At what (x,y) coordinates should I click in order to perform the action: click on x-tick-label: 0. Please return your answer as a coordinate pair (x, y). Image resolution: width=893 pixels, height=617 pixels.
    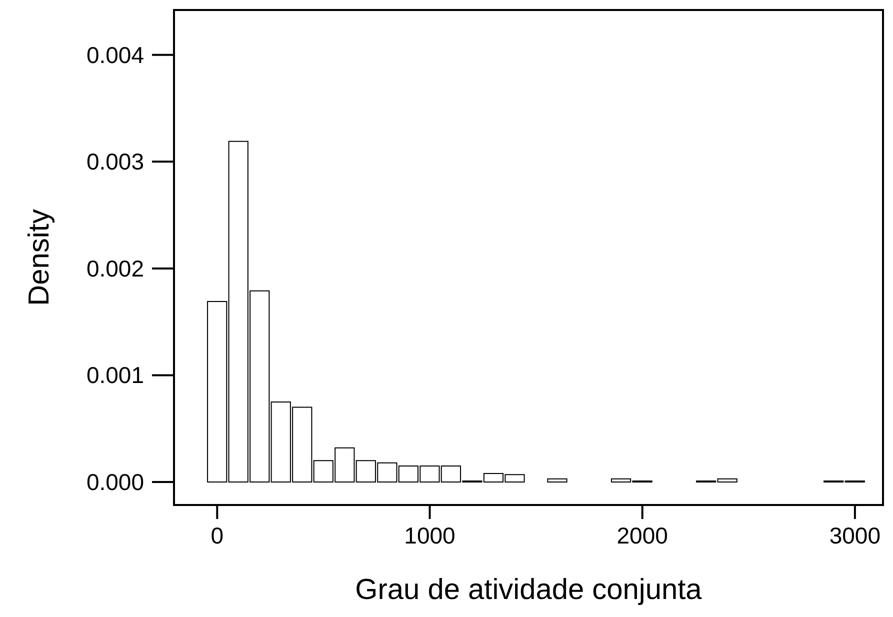
    Looking at the image, I should click on (217, 535).